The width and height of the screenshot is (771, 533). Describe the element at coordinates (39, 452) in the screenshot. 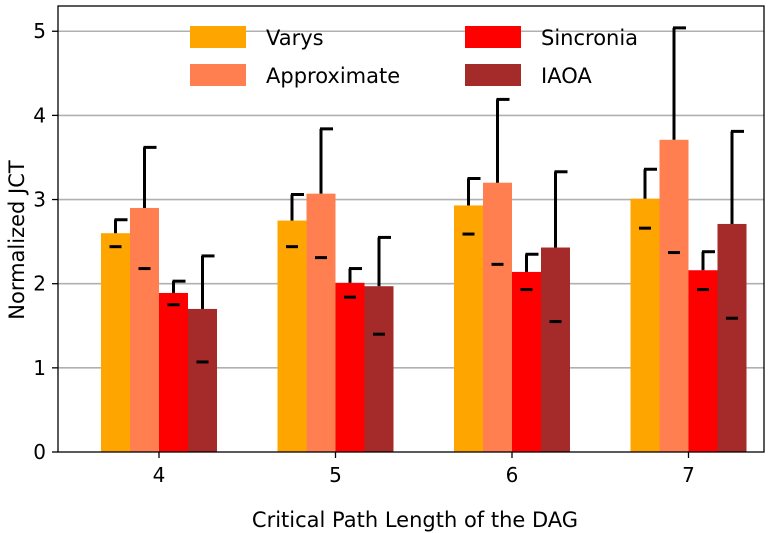

I see `y-tick-label: 0` at that location.